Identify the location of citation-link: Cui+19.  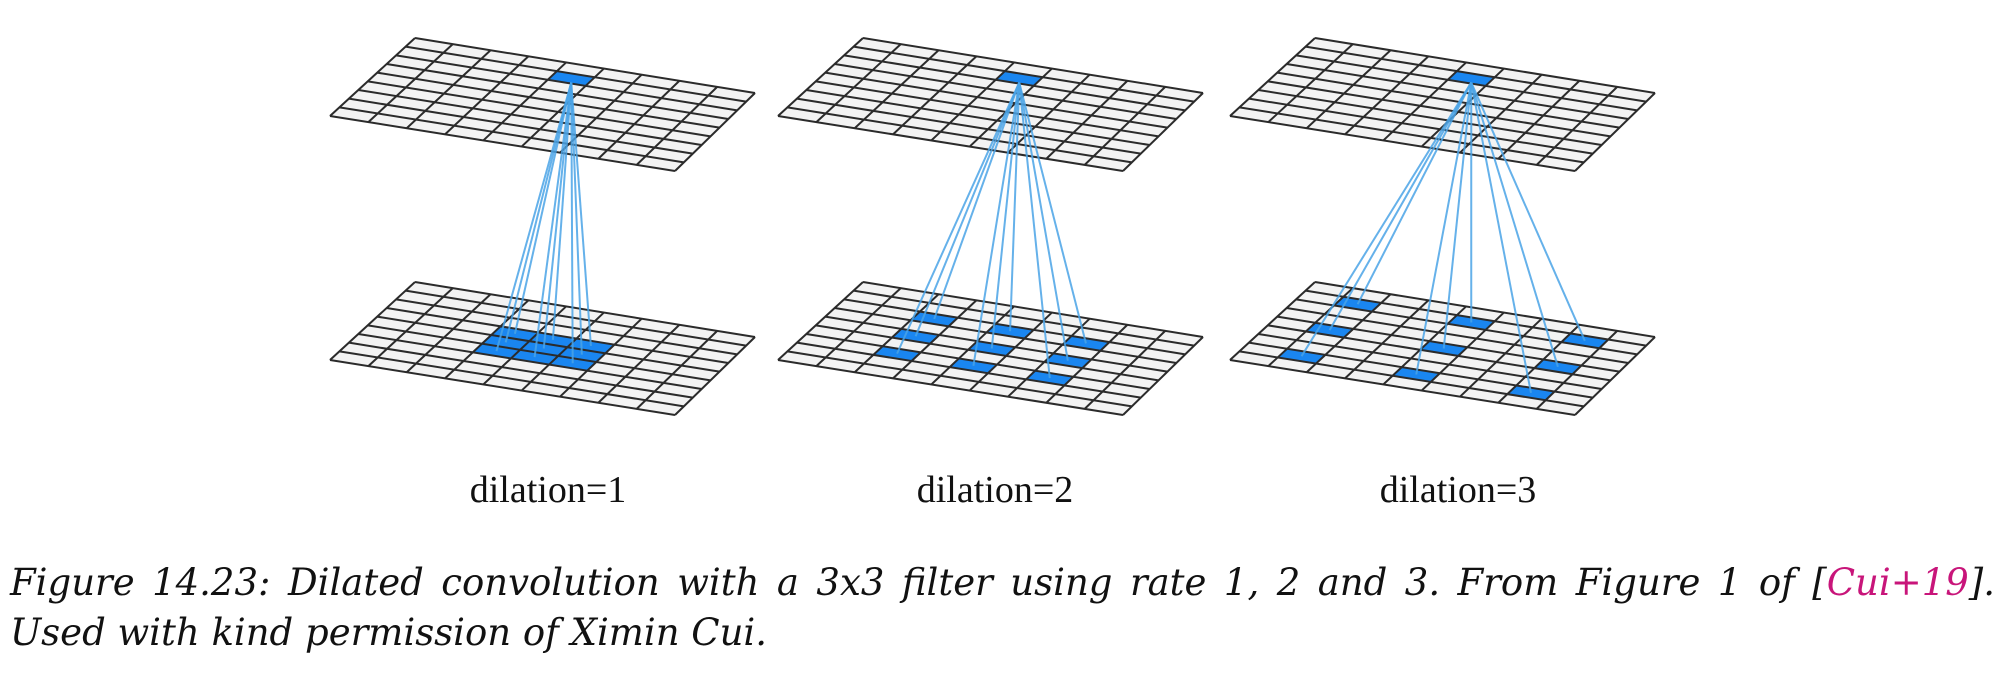
(1897, 582).